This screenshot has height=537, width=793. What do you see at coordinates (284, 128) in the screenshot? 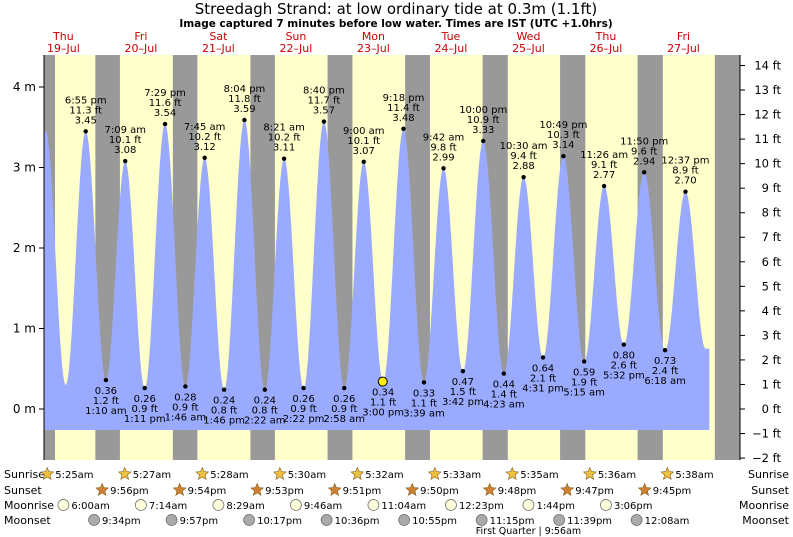
I see `tide-time: 8:21 am` at bounding box center [284, 128].